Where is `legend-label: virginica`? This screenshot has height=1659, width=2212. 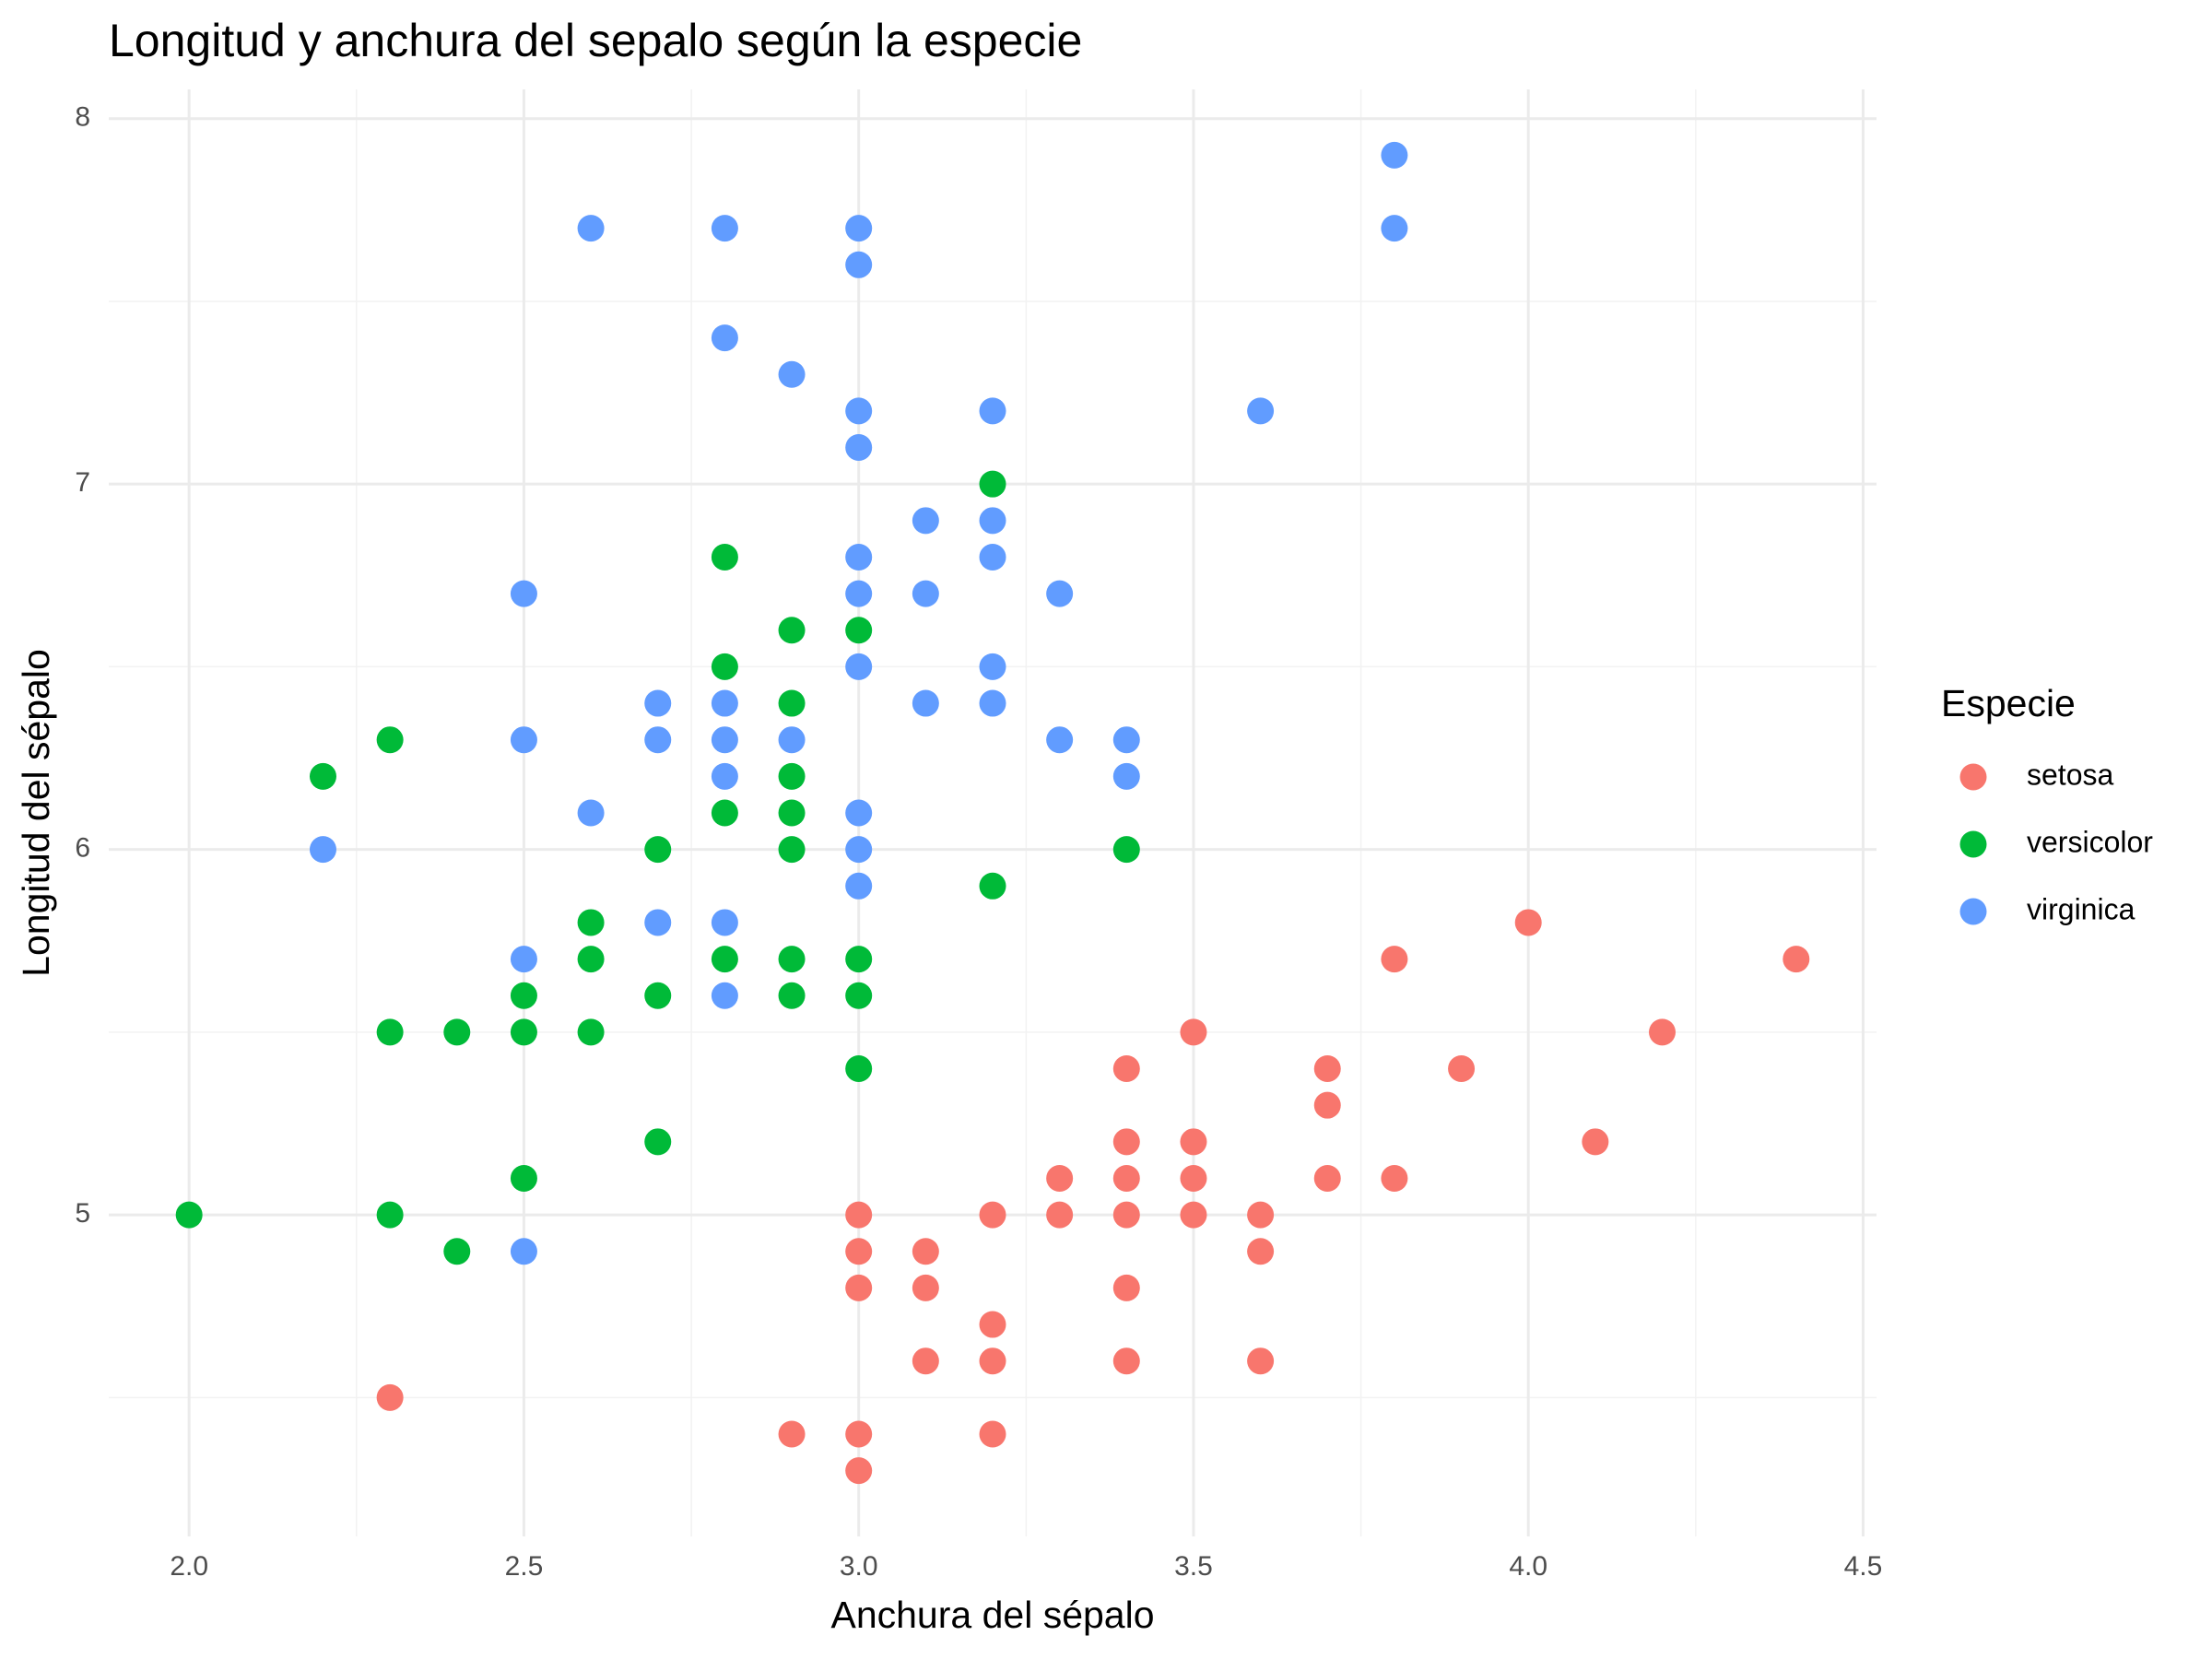
legend-label: virginica is located at coordinates (2081, 908).